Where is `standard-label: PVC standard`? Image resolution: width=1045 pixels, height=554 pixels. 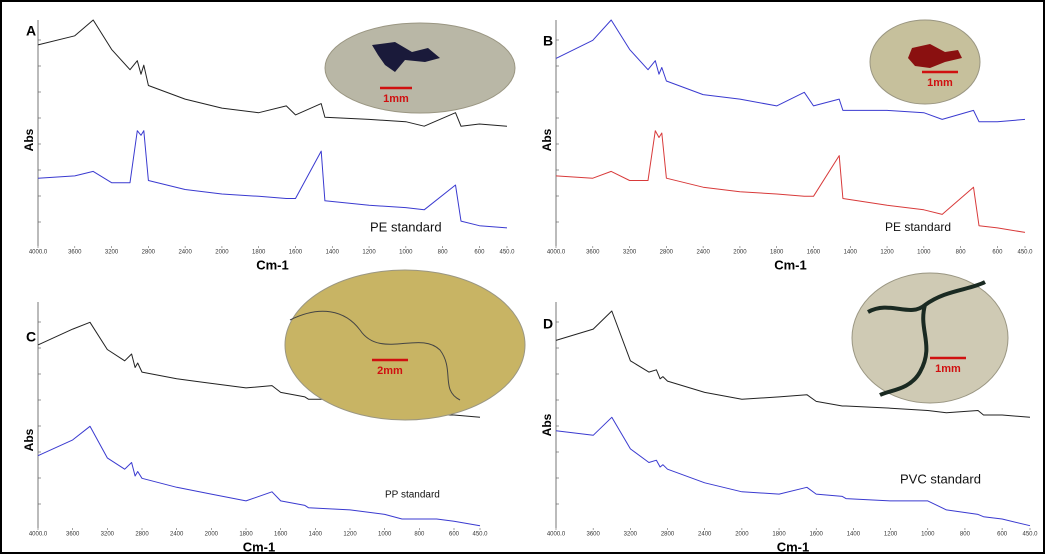 standard-label: PVC standard is located at coordinates (940, 478).